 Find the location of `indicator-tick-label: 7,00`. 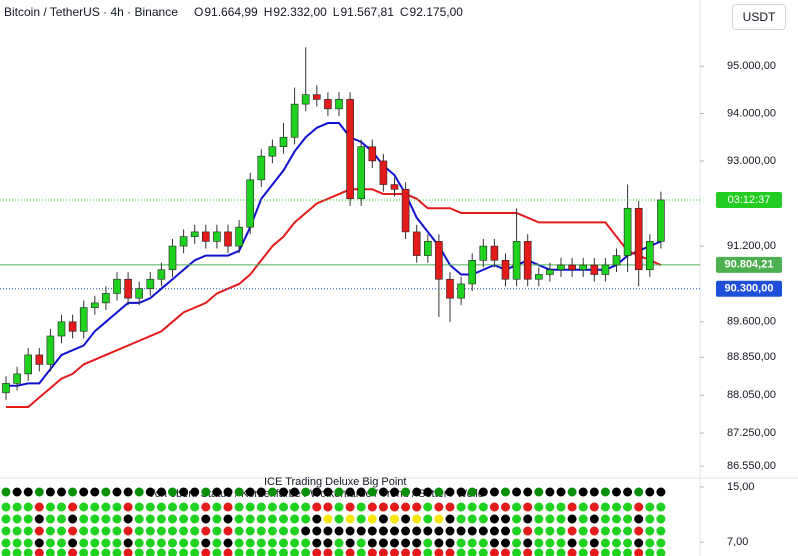

indicator-tick-label: 7,00 is located at coordinates (737, 542).